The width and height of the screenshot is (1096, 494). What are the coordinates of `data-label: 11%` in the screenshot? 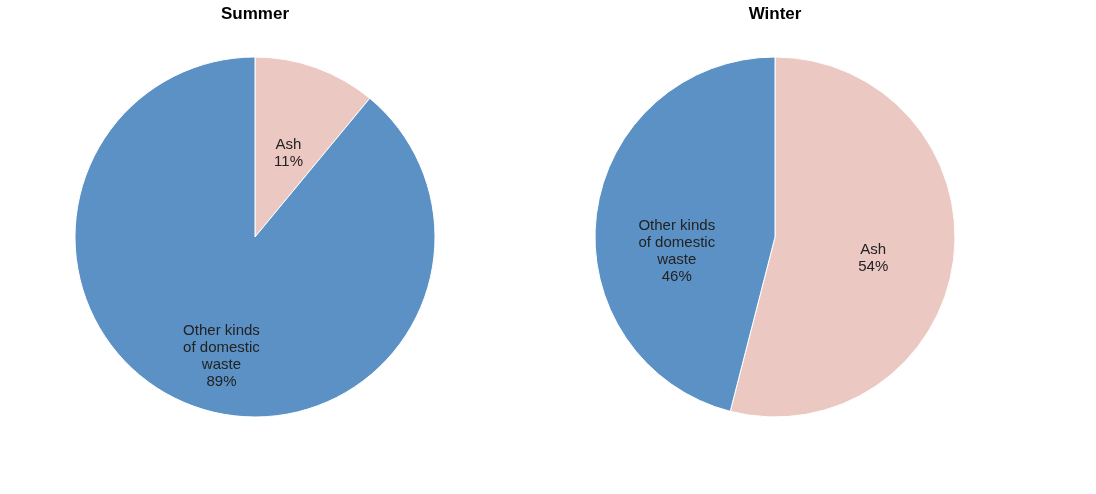 It's located at (288, 160).